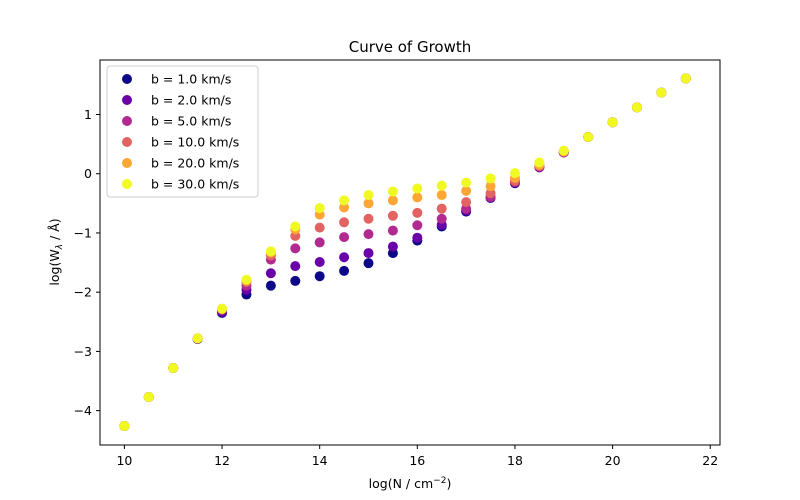  I want to click on legend-item: b = 20.0 km/s, so click(180, 163).